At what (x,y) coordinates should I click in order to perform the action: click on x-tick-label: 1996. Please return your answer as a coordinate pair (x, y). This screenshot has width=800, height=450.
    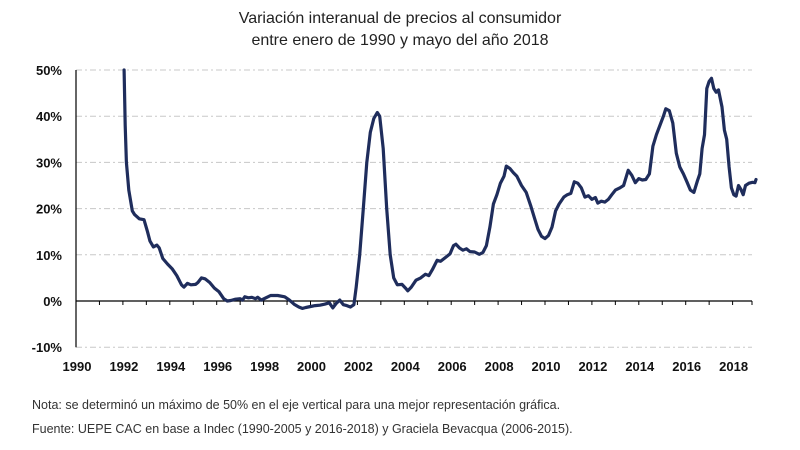
    Looking at the image, I should click on (217, 366).